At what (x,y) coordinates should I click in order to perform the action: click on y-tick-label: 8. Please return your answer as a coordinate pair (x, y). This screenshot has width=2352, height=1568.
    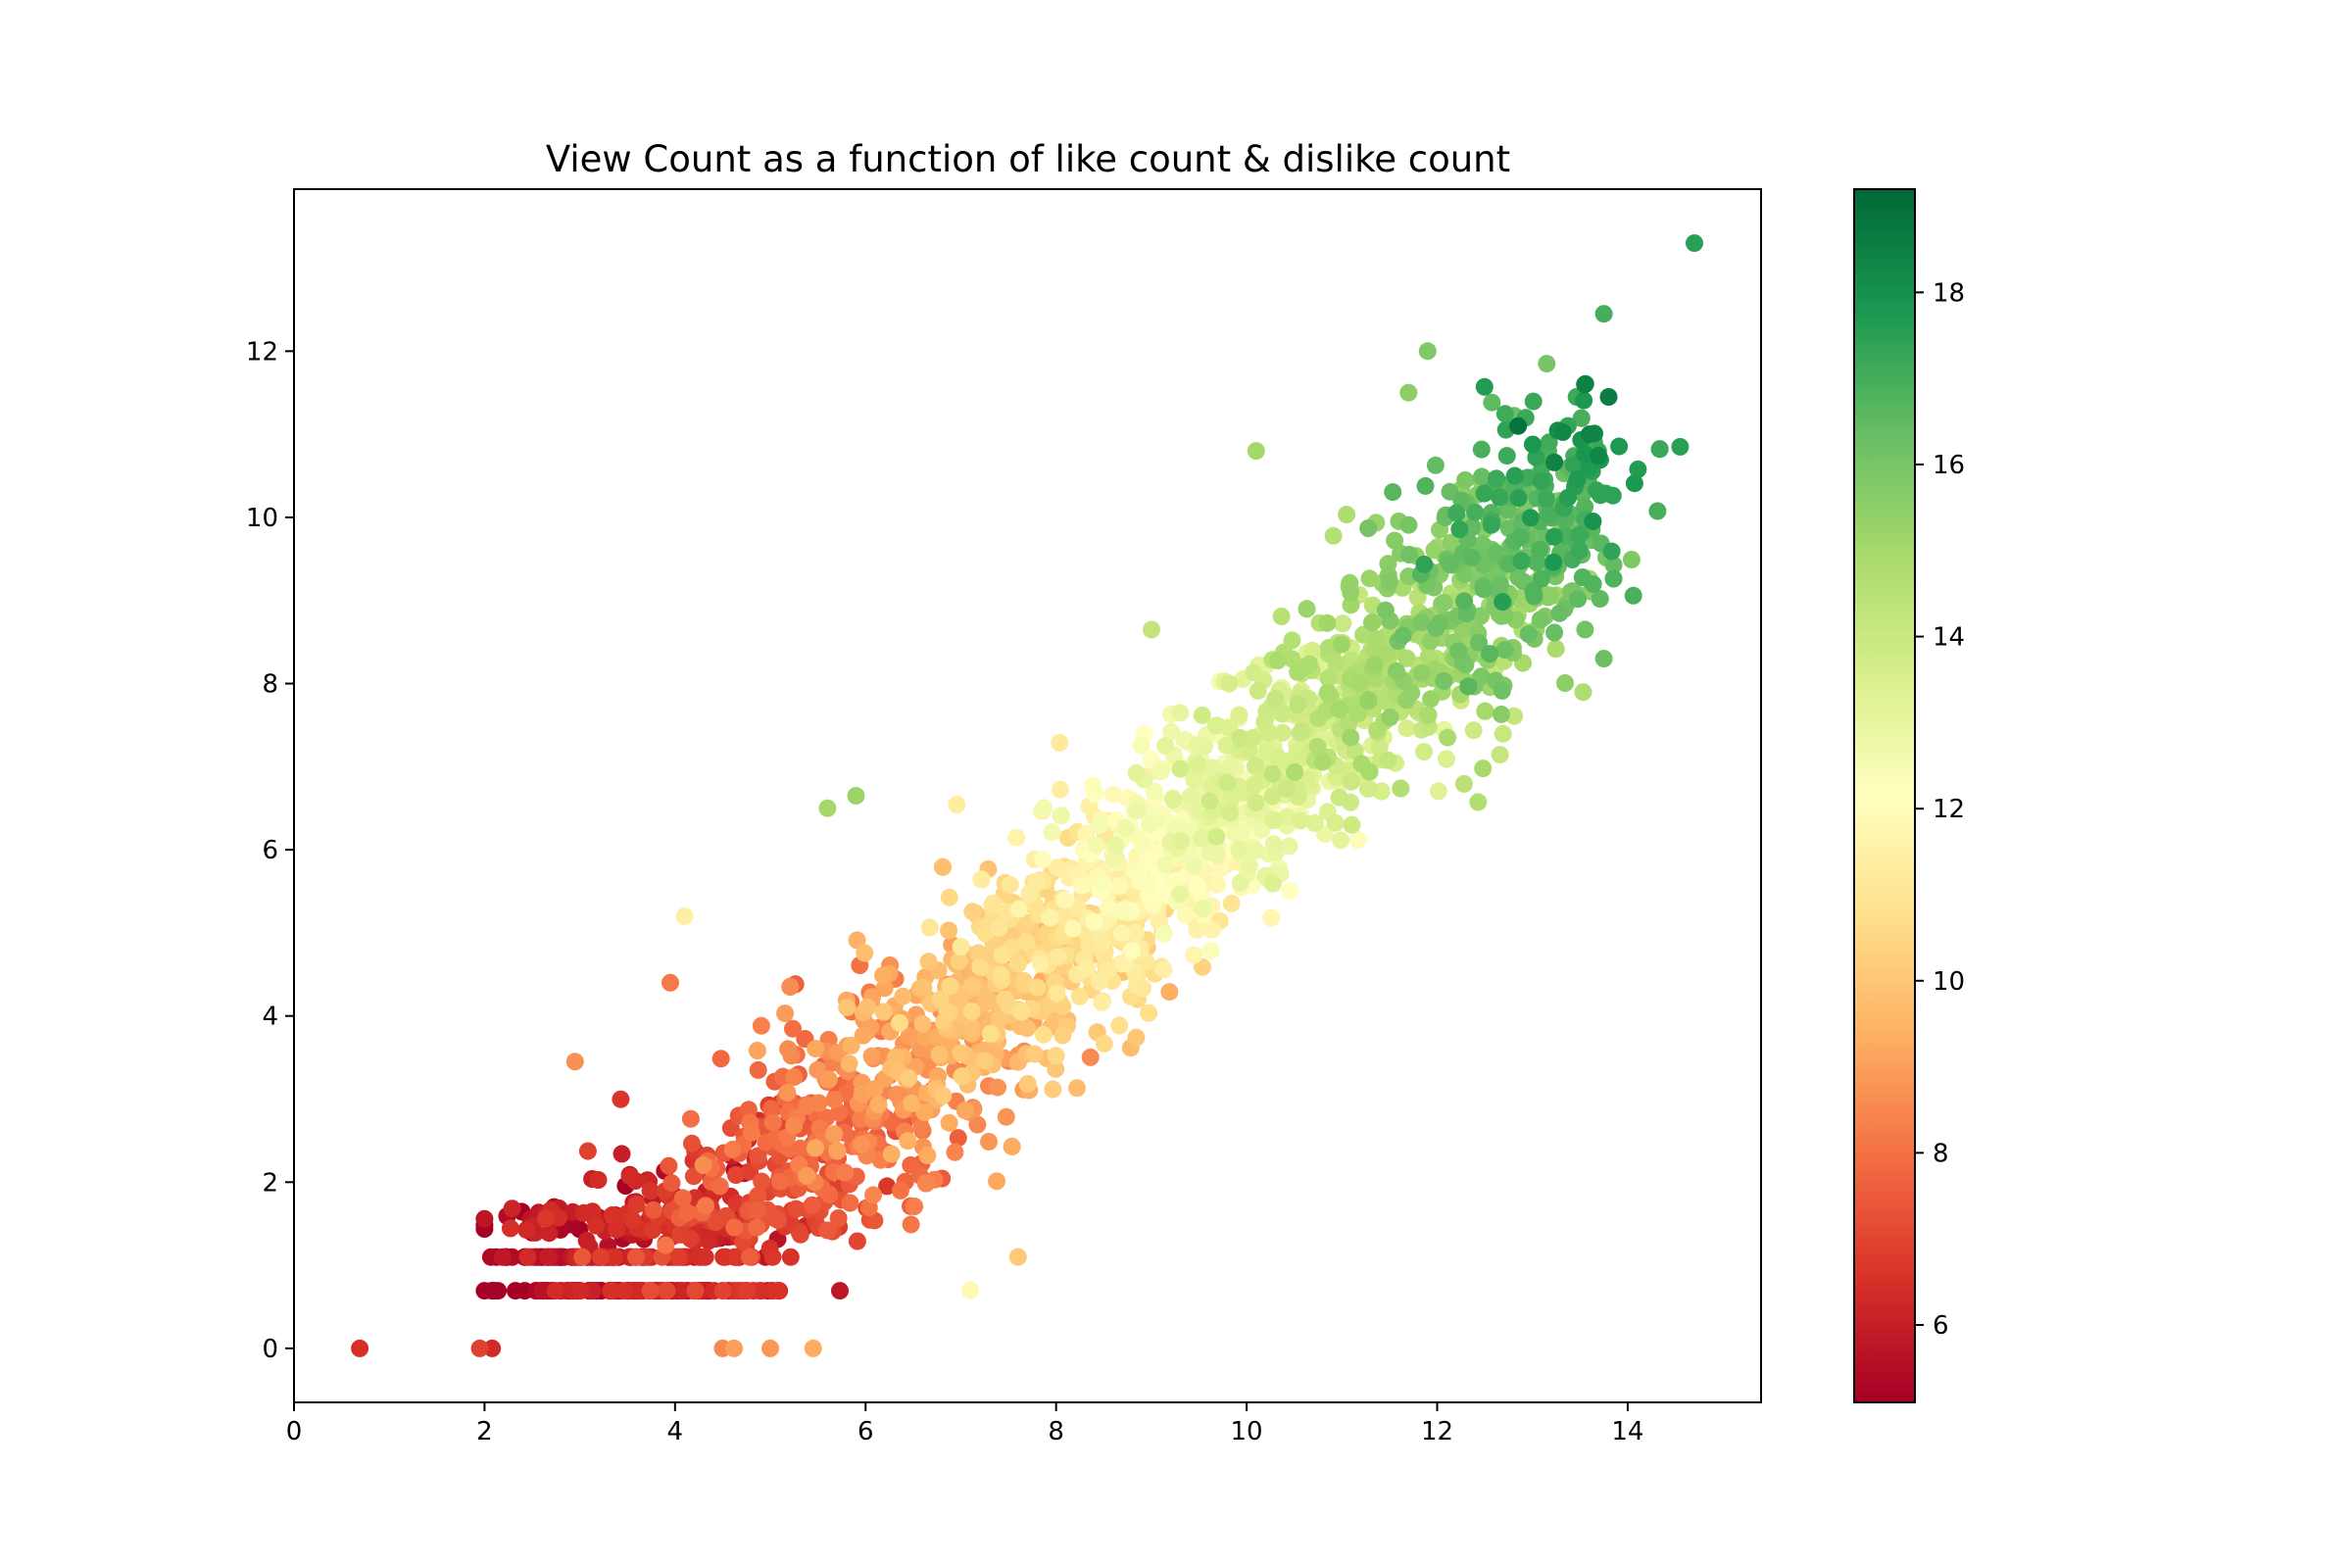
    Looking at the image, I should click on (270, 685).